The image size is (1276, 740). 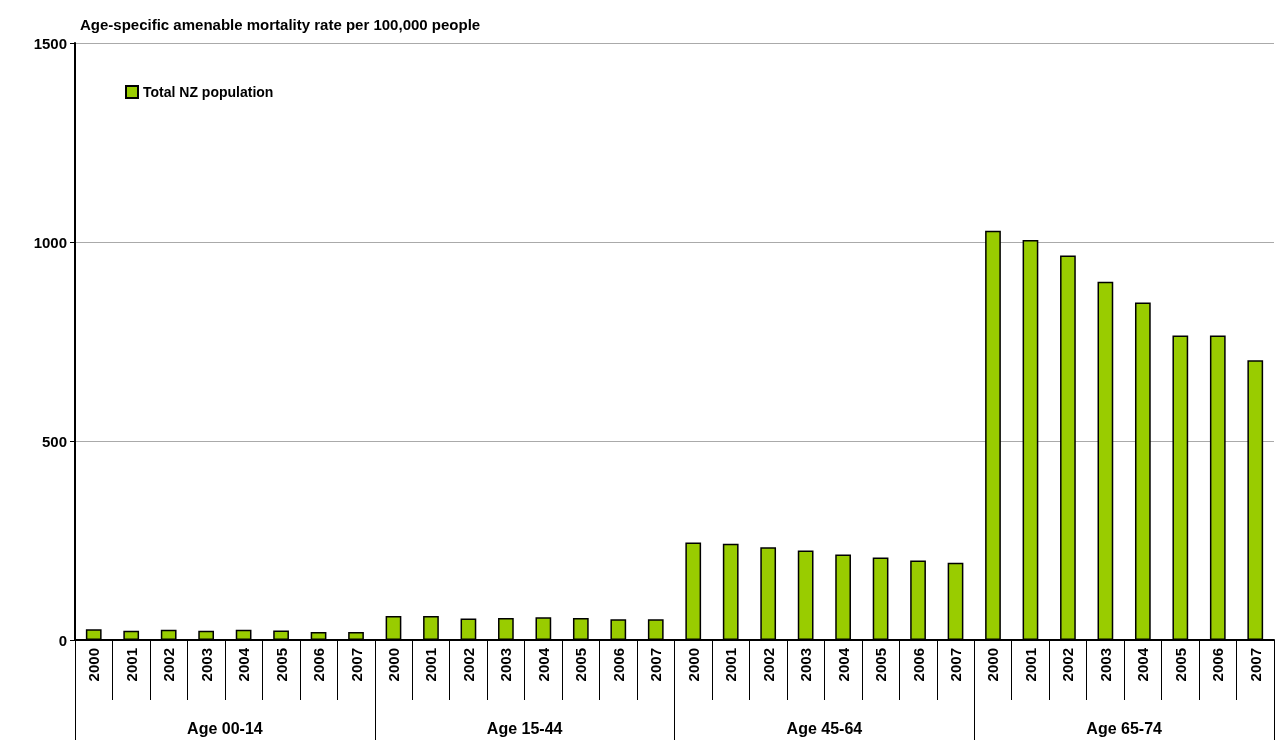 What do you see at coordinates (208, 92) in the screenshot?
I see `legend-label: Total NZ population` at bounding box center [208, 92].